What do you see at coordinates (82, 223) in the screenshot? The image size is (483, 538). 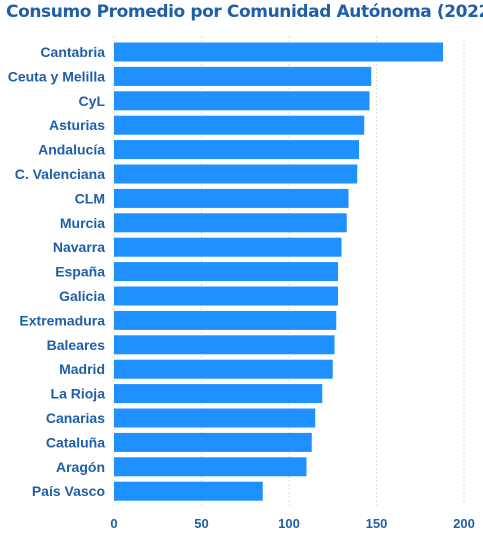 I see `category-label: Murcia` at bounding box center [82, 223].